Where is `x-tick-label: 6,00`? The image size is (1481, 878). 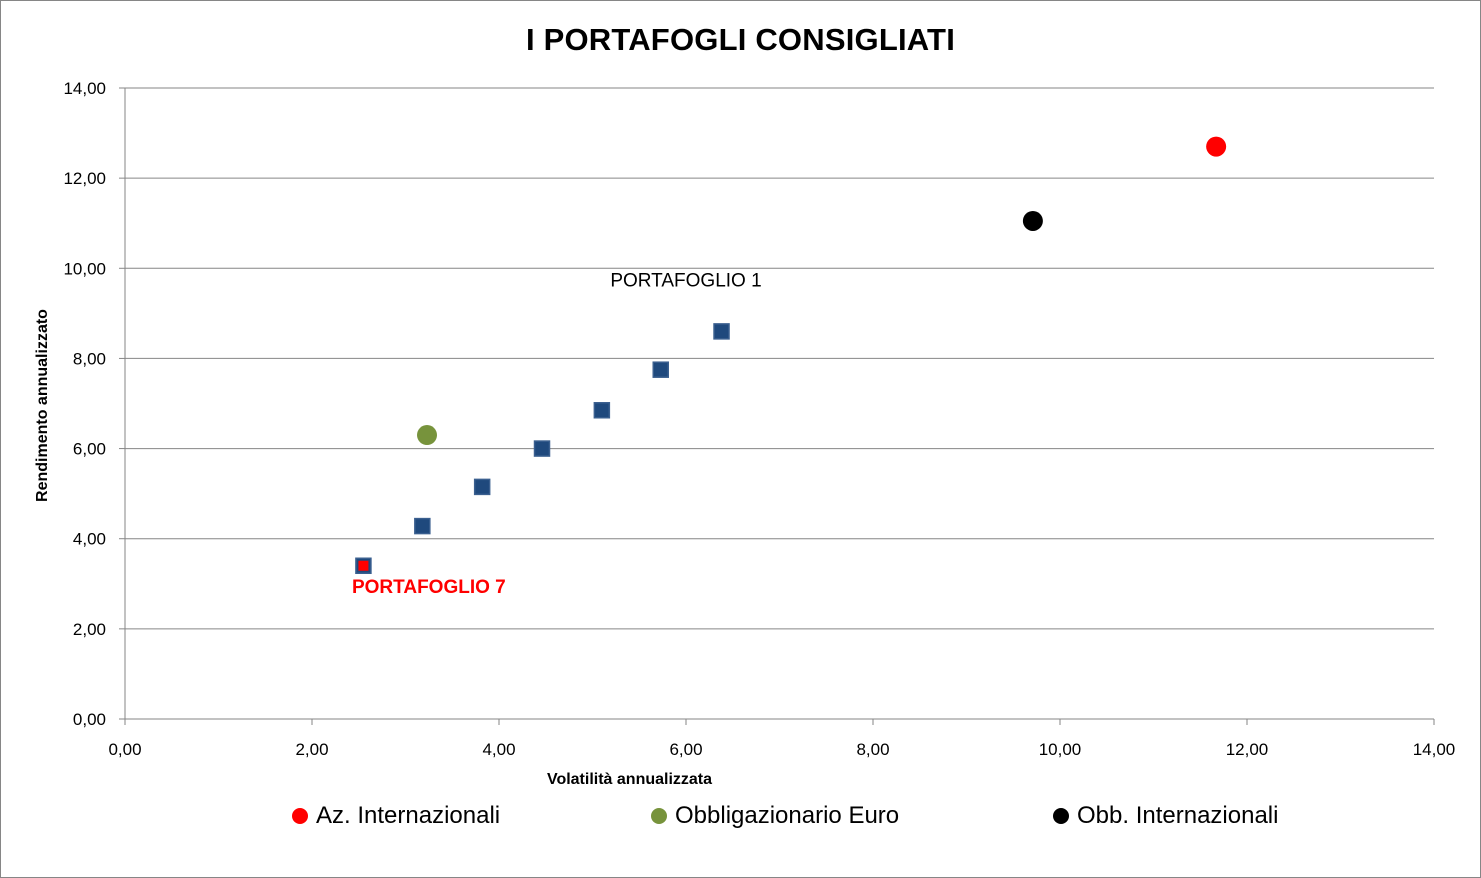 x-tick-label: 6,00 is located at coordinates (685, 749).